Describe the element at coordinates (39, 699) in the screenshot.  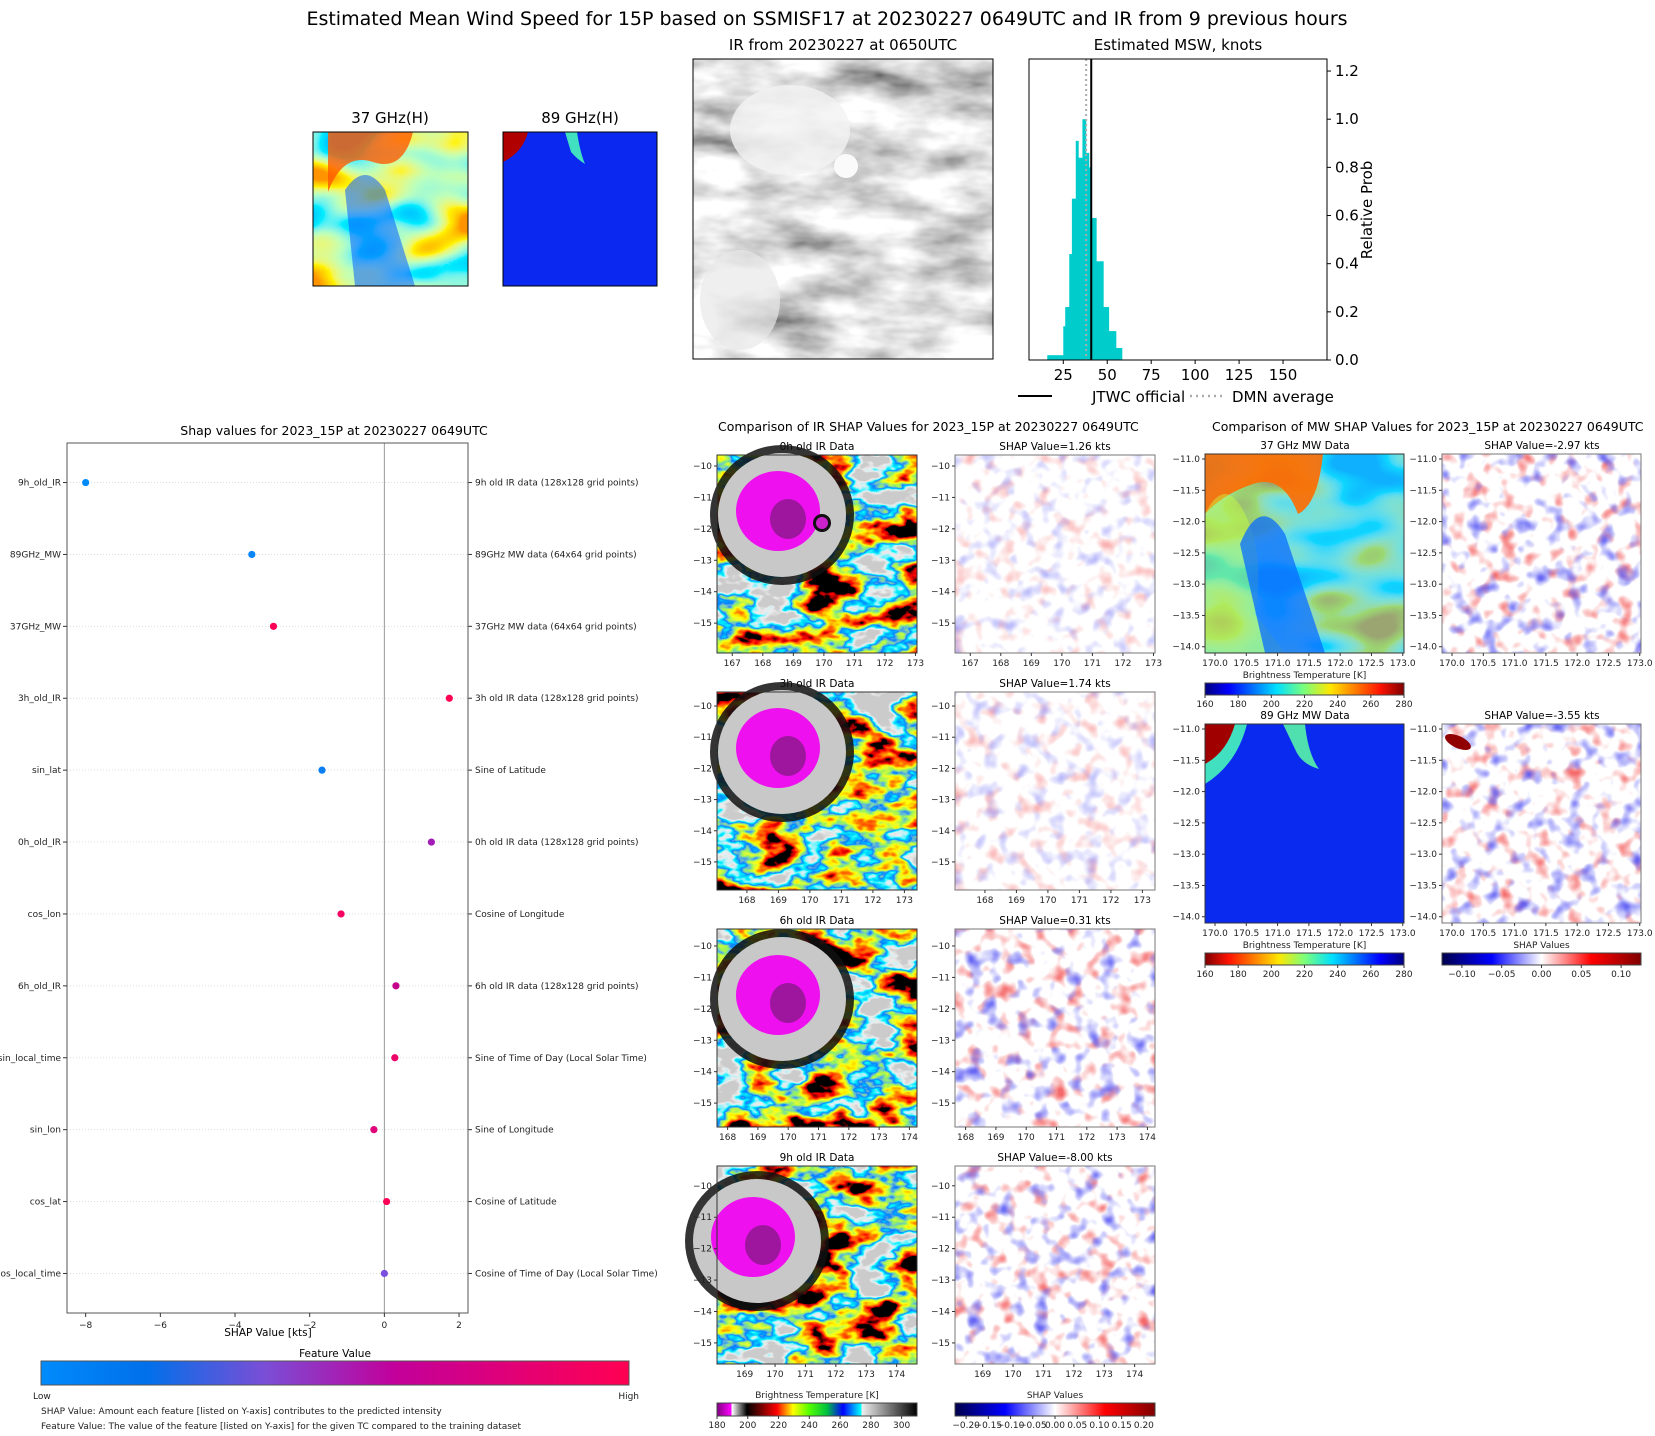
I see `feature-name: 3h_old_IR` at that location.